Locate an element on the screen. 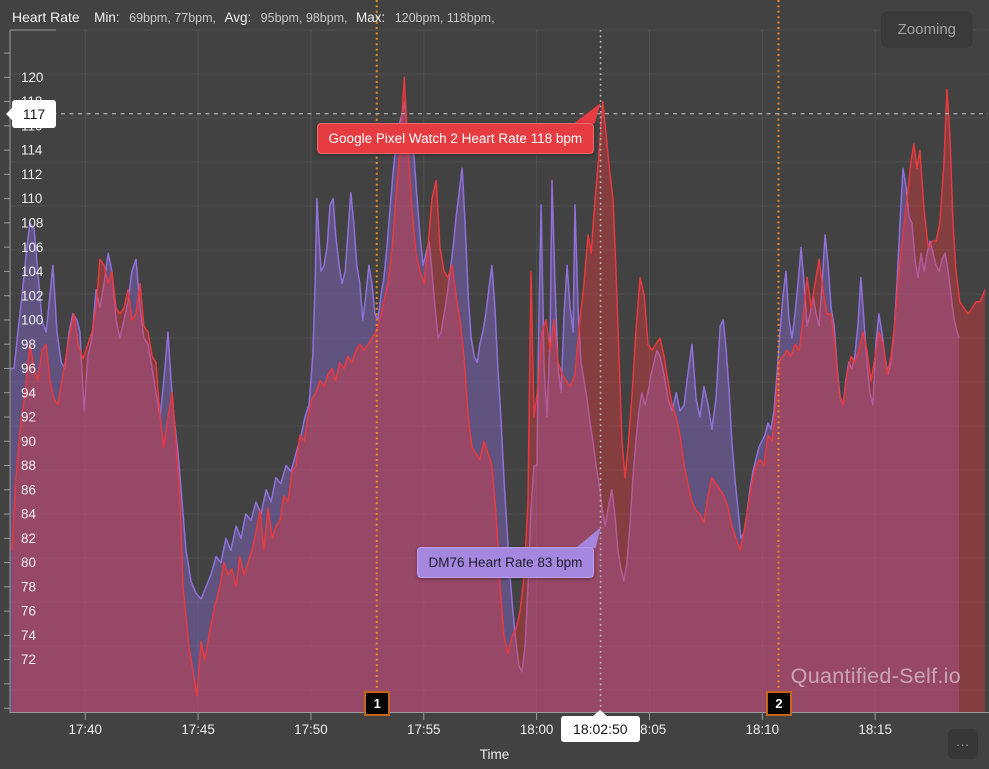 Image resolution: width=989 pixels, height=769 pixels. svg-text: 106 is located at coordinates (32, 247).